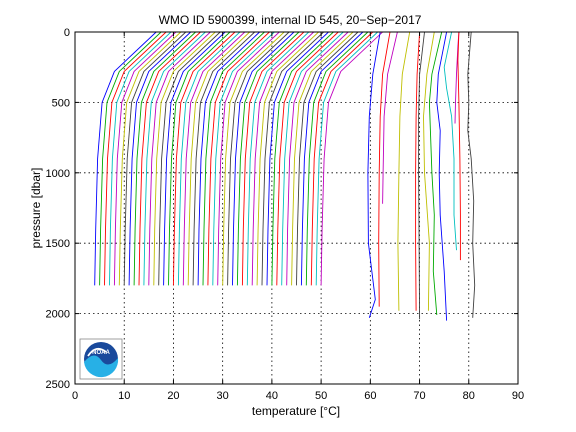 The width and height of the screenshot is (576, 432). I want to click on y-tick-label: 0, so click(67, 33).